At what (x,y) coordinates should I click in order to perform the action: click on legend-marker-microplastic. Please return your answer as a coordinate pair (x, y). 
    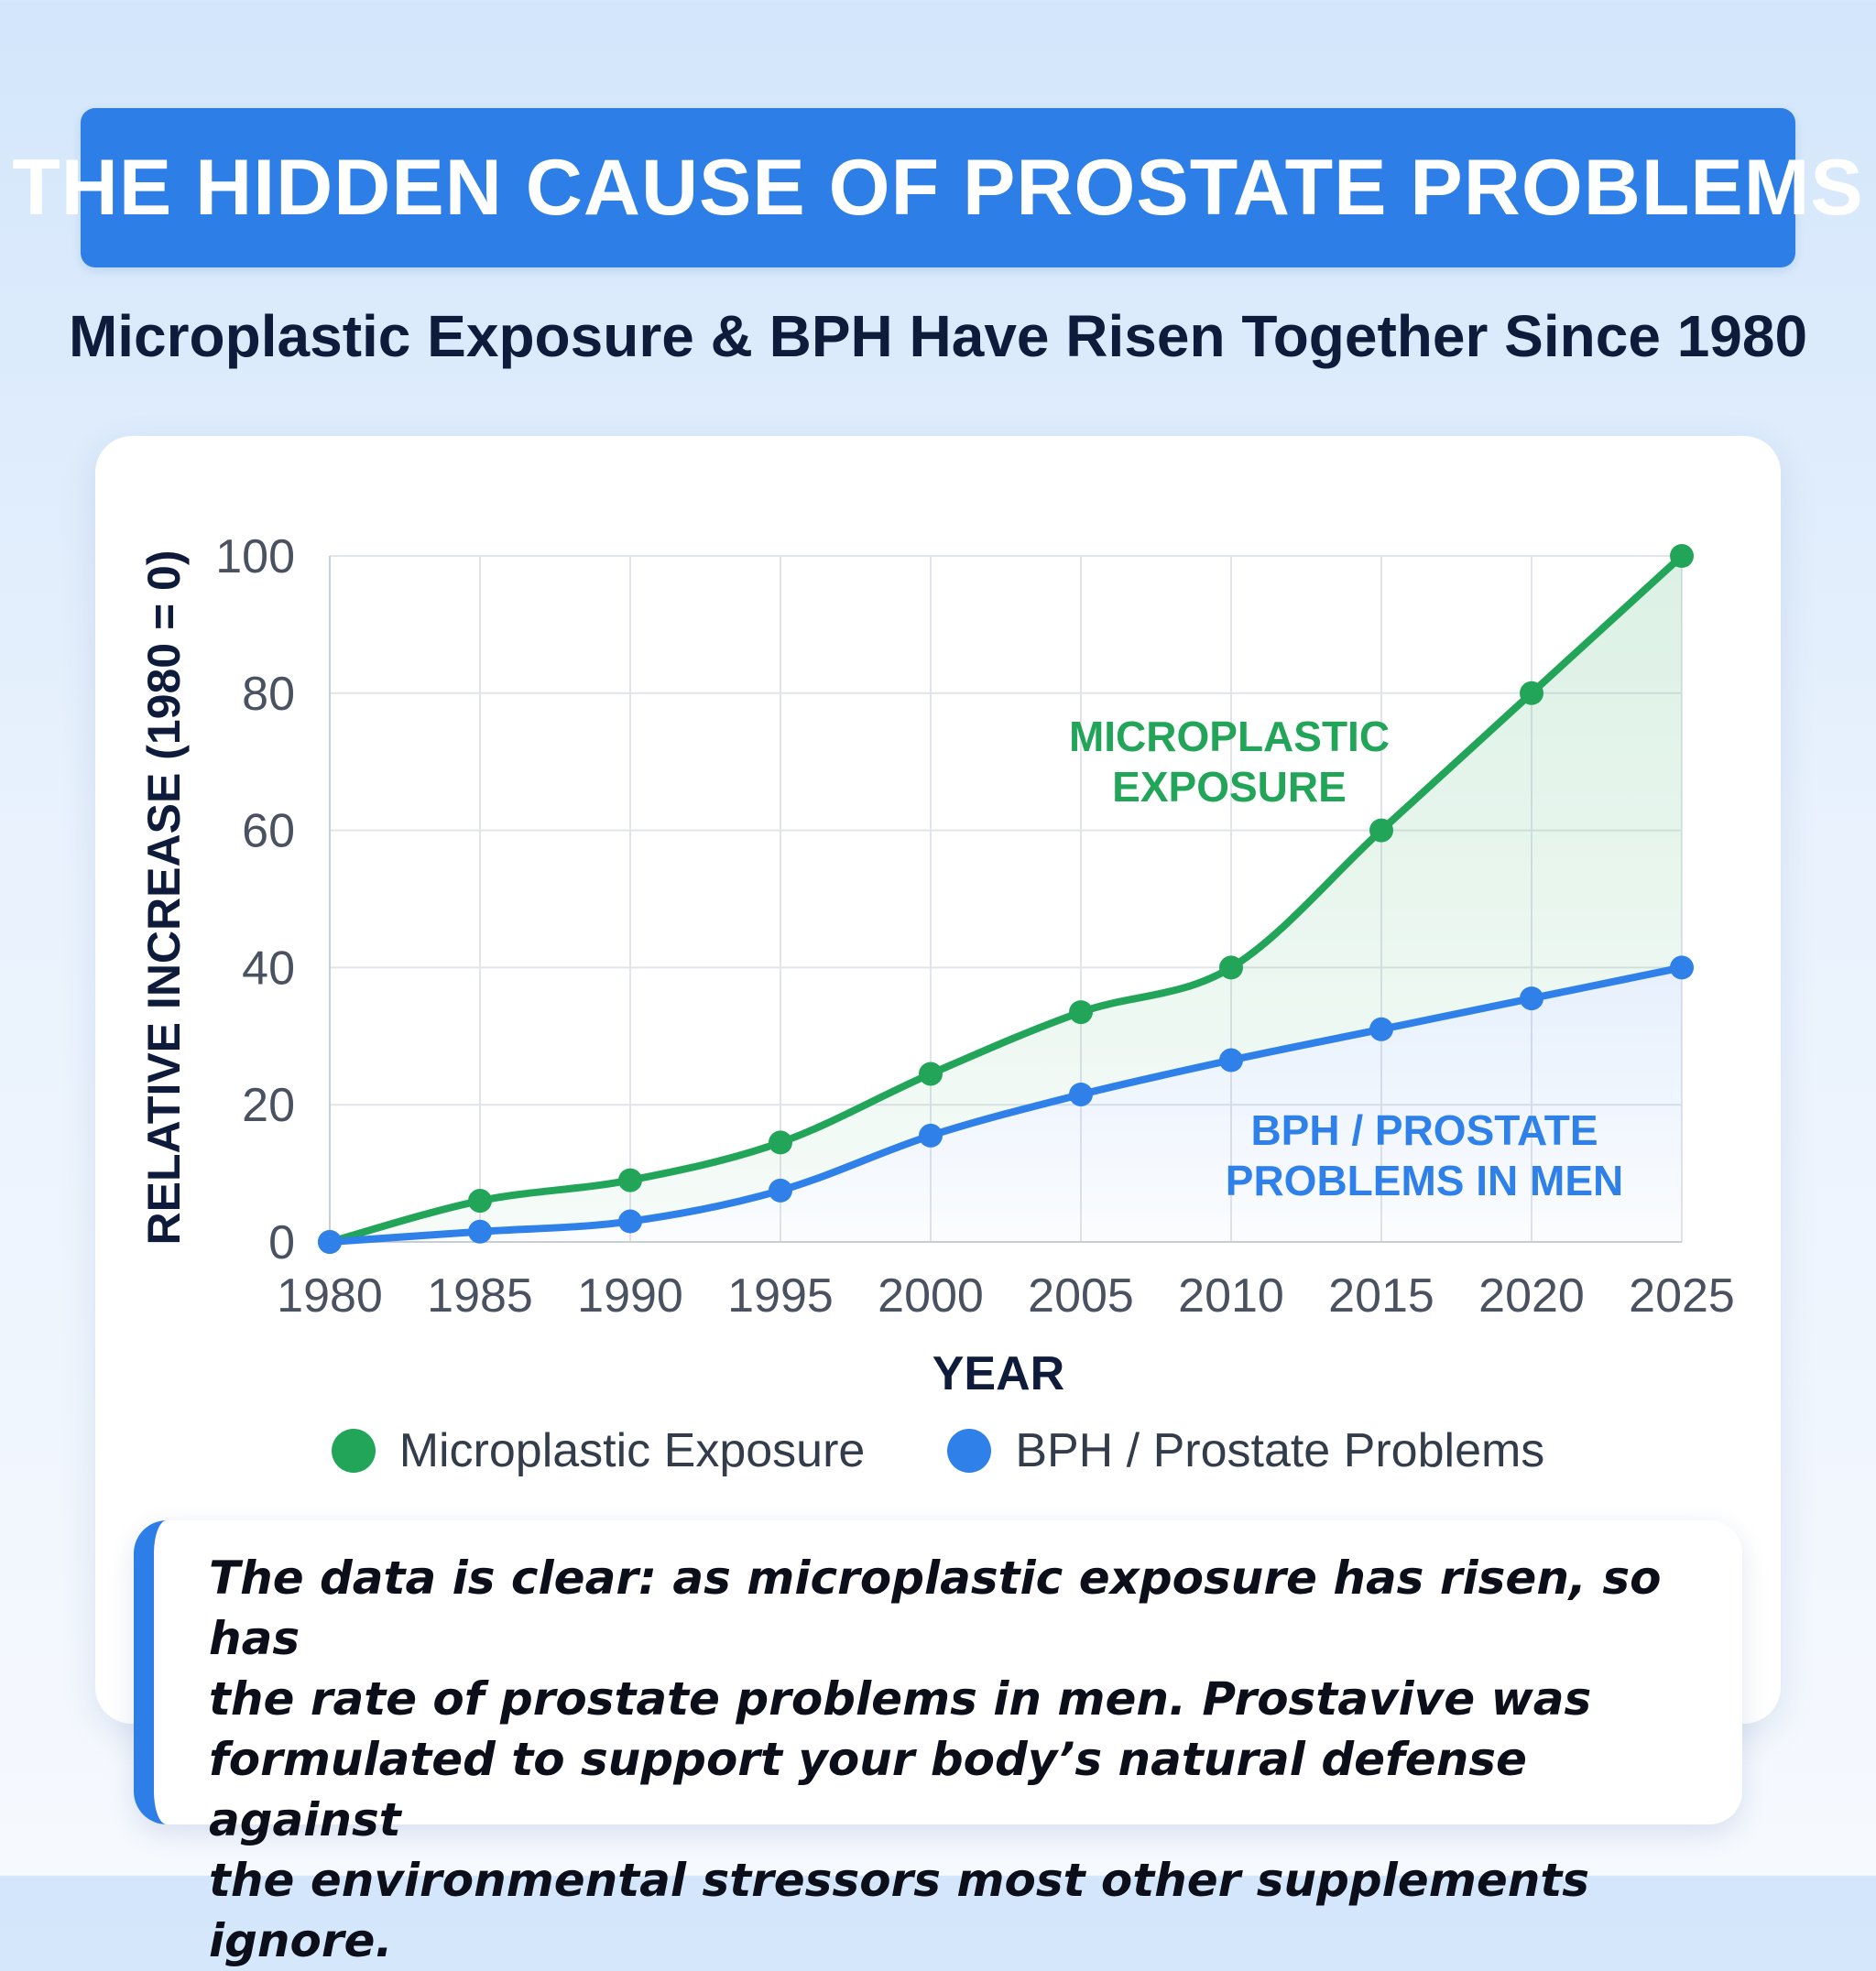
    Looking at the image, I should click on (353, 1451).